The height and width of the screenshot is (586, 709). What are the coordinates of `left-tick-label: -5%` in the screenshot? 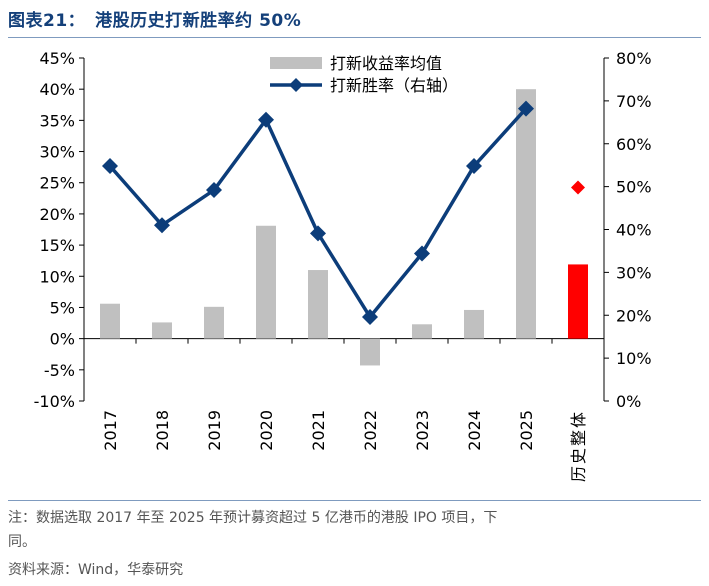 It's located at (59, 370).